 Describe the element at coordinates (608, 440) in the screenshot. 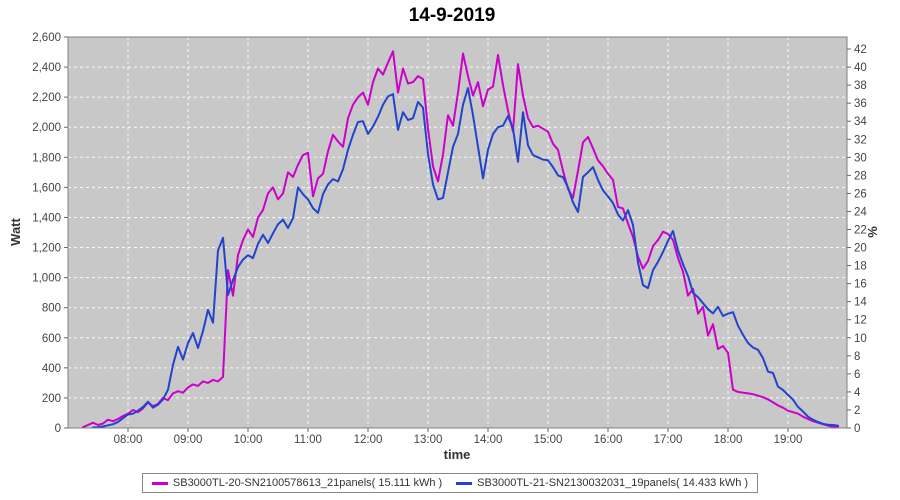

I see `x-tick-label: 16:00` at that location.